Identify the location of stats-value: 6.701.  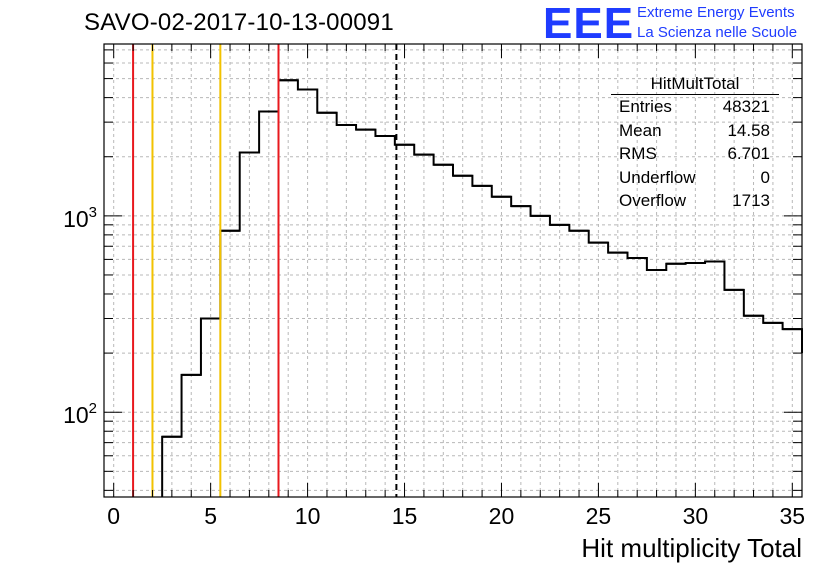
(748, 153).